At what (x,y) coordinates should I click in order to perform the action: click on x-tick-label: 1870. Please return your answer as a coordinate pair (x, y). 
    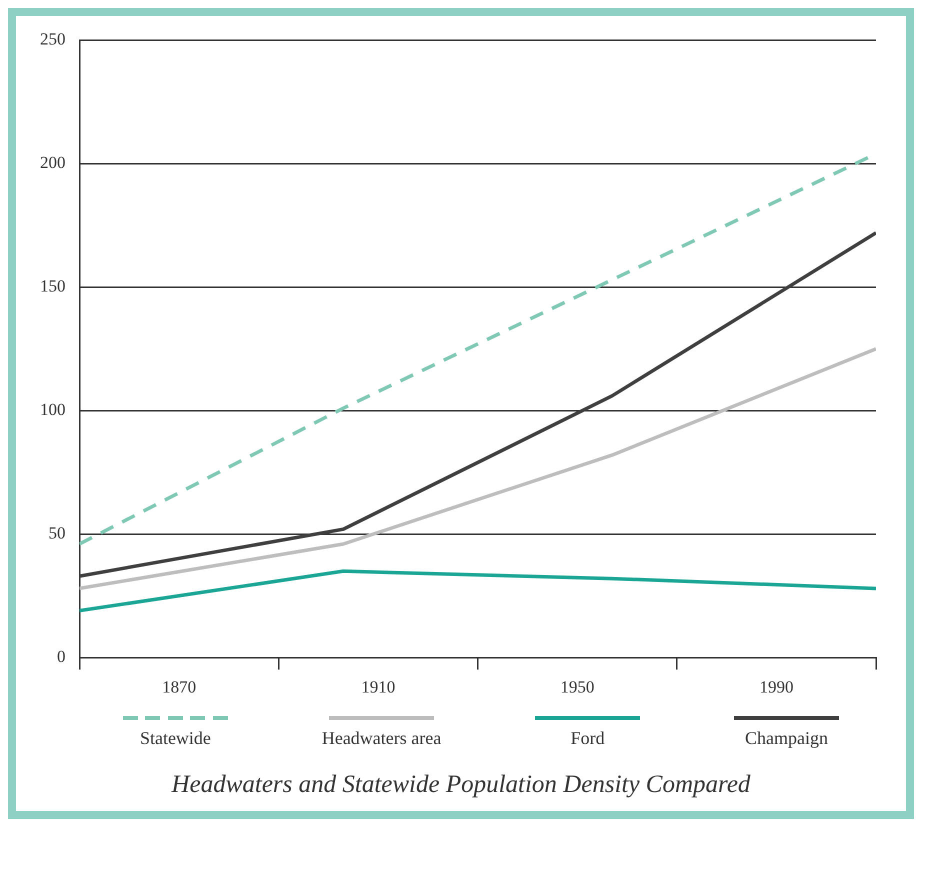
    Looking at the image, I should click on (179, 686).